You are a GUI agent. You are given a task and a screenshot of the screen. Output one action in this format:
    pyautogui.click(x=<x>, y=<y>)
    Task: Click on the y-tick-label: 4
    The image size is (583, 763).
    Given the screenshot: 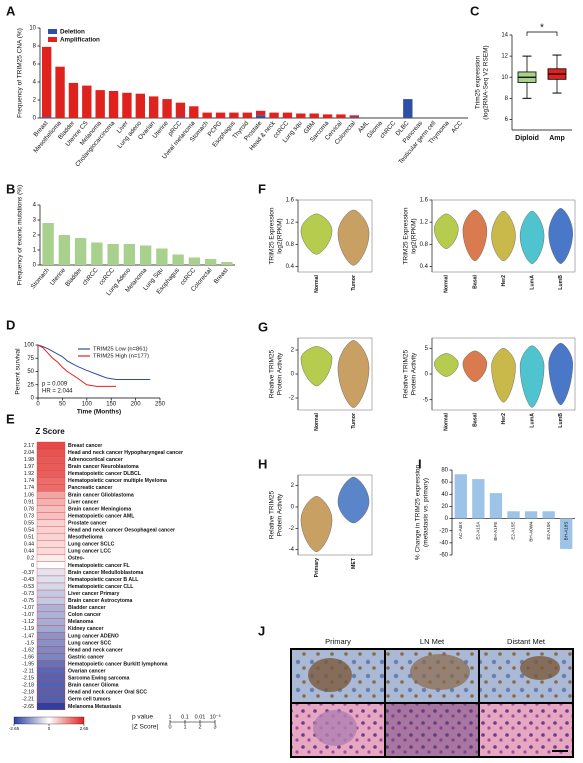 What is the action you would take?
    pyautogui.click(x=35, y=206)
    